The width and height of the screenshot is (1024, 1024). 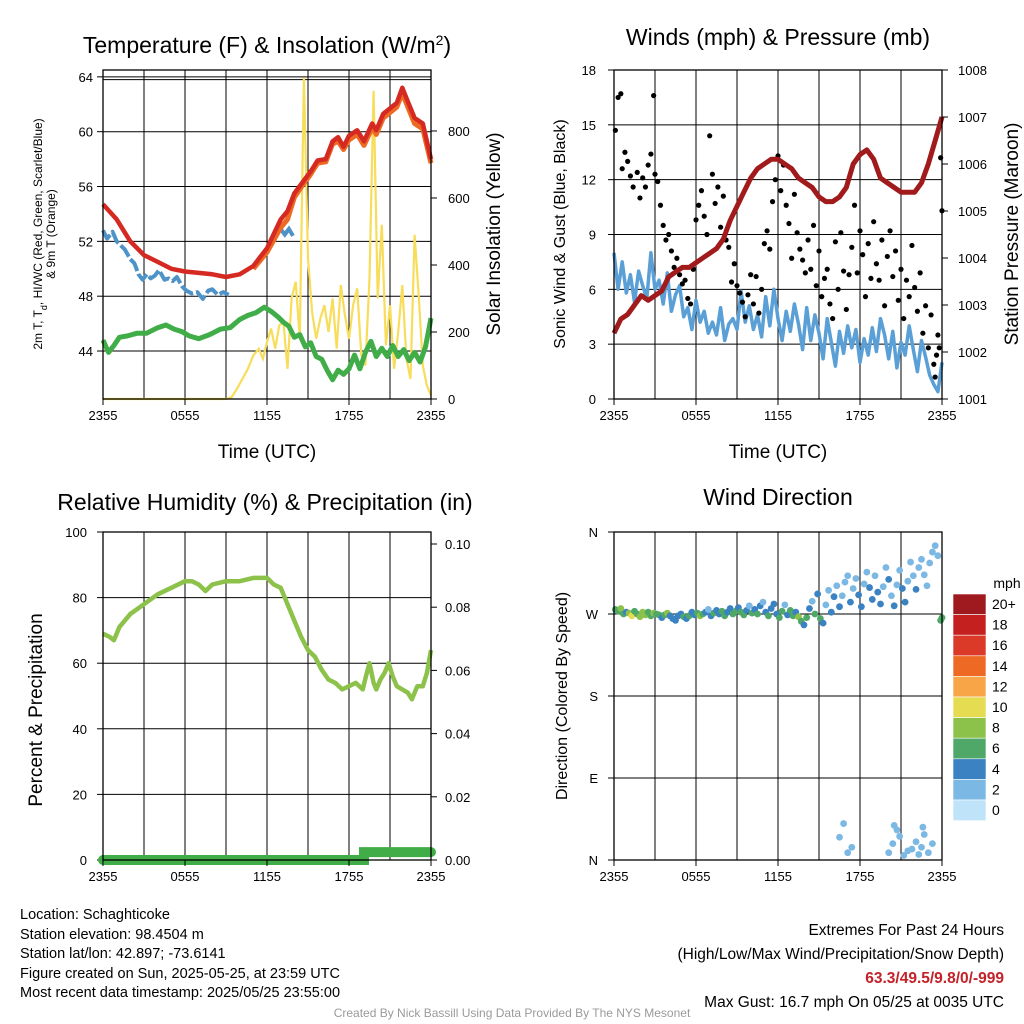 What do you see at coordinates (592, 344) in the screenshot?
I see `wind-y-tick-label: 3` at bounding box center [592, 344].